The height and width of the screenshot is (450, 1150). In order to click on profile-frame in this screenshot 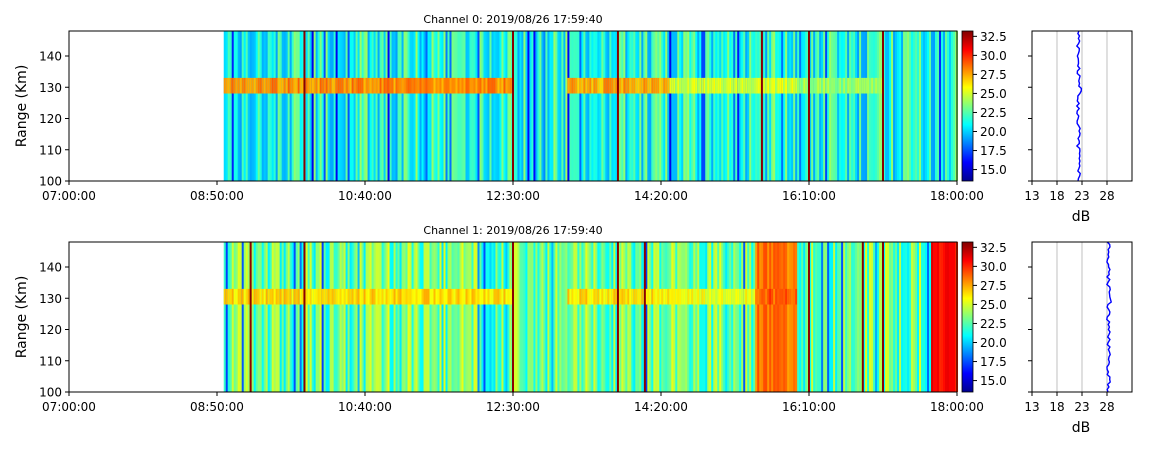, I will do `click(1082, 106)`.